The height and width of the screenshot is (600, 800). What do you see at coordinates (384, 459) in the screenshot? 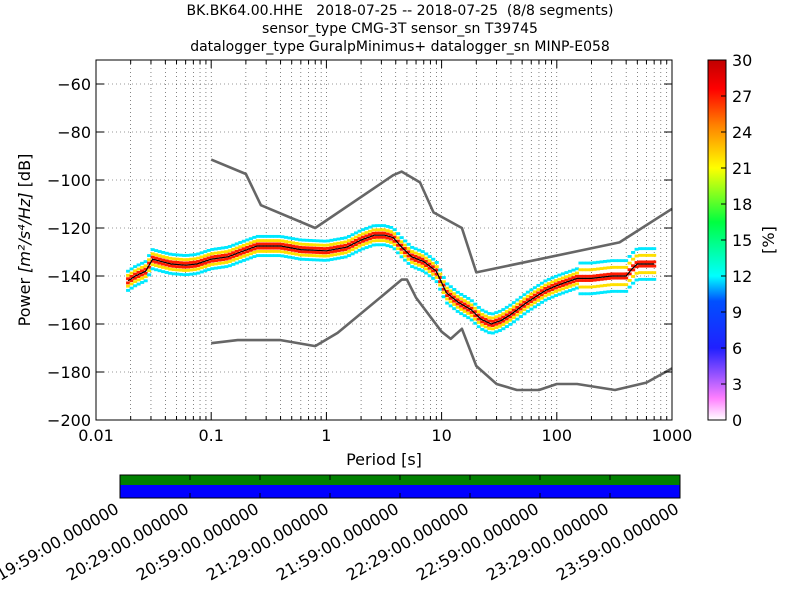
I see `x-axis-label: Period [s]` at bounding box center [384, 459].